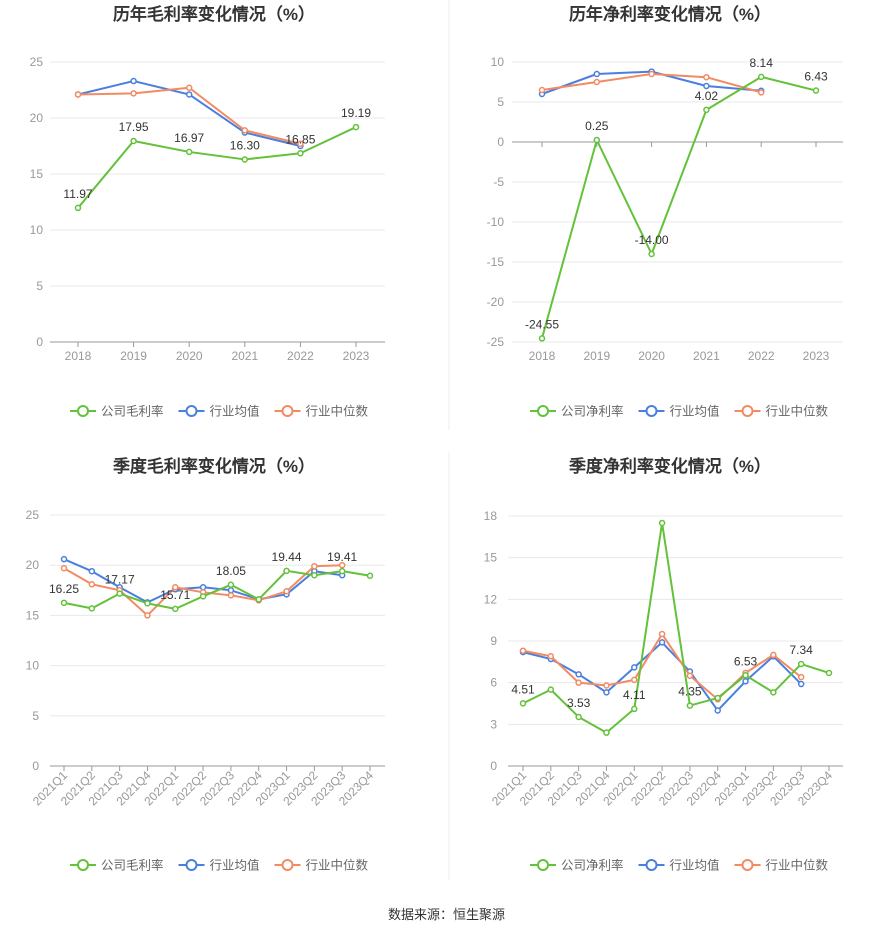  I want to click on data-label: 11.97, so click(77, 194).